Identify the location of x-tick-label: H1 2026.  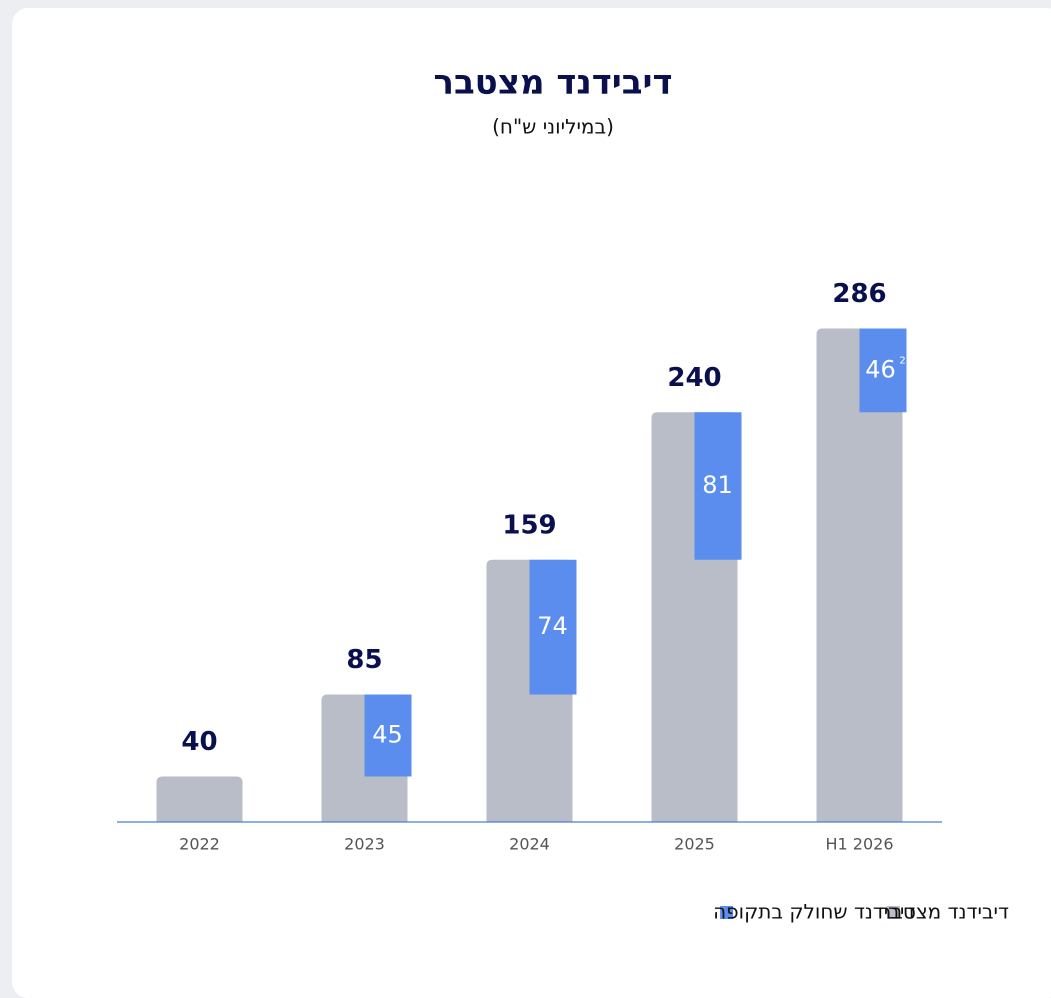
(859, 844).